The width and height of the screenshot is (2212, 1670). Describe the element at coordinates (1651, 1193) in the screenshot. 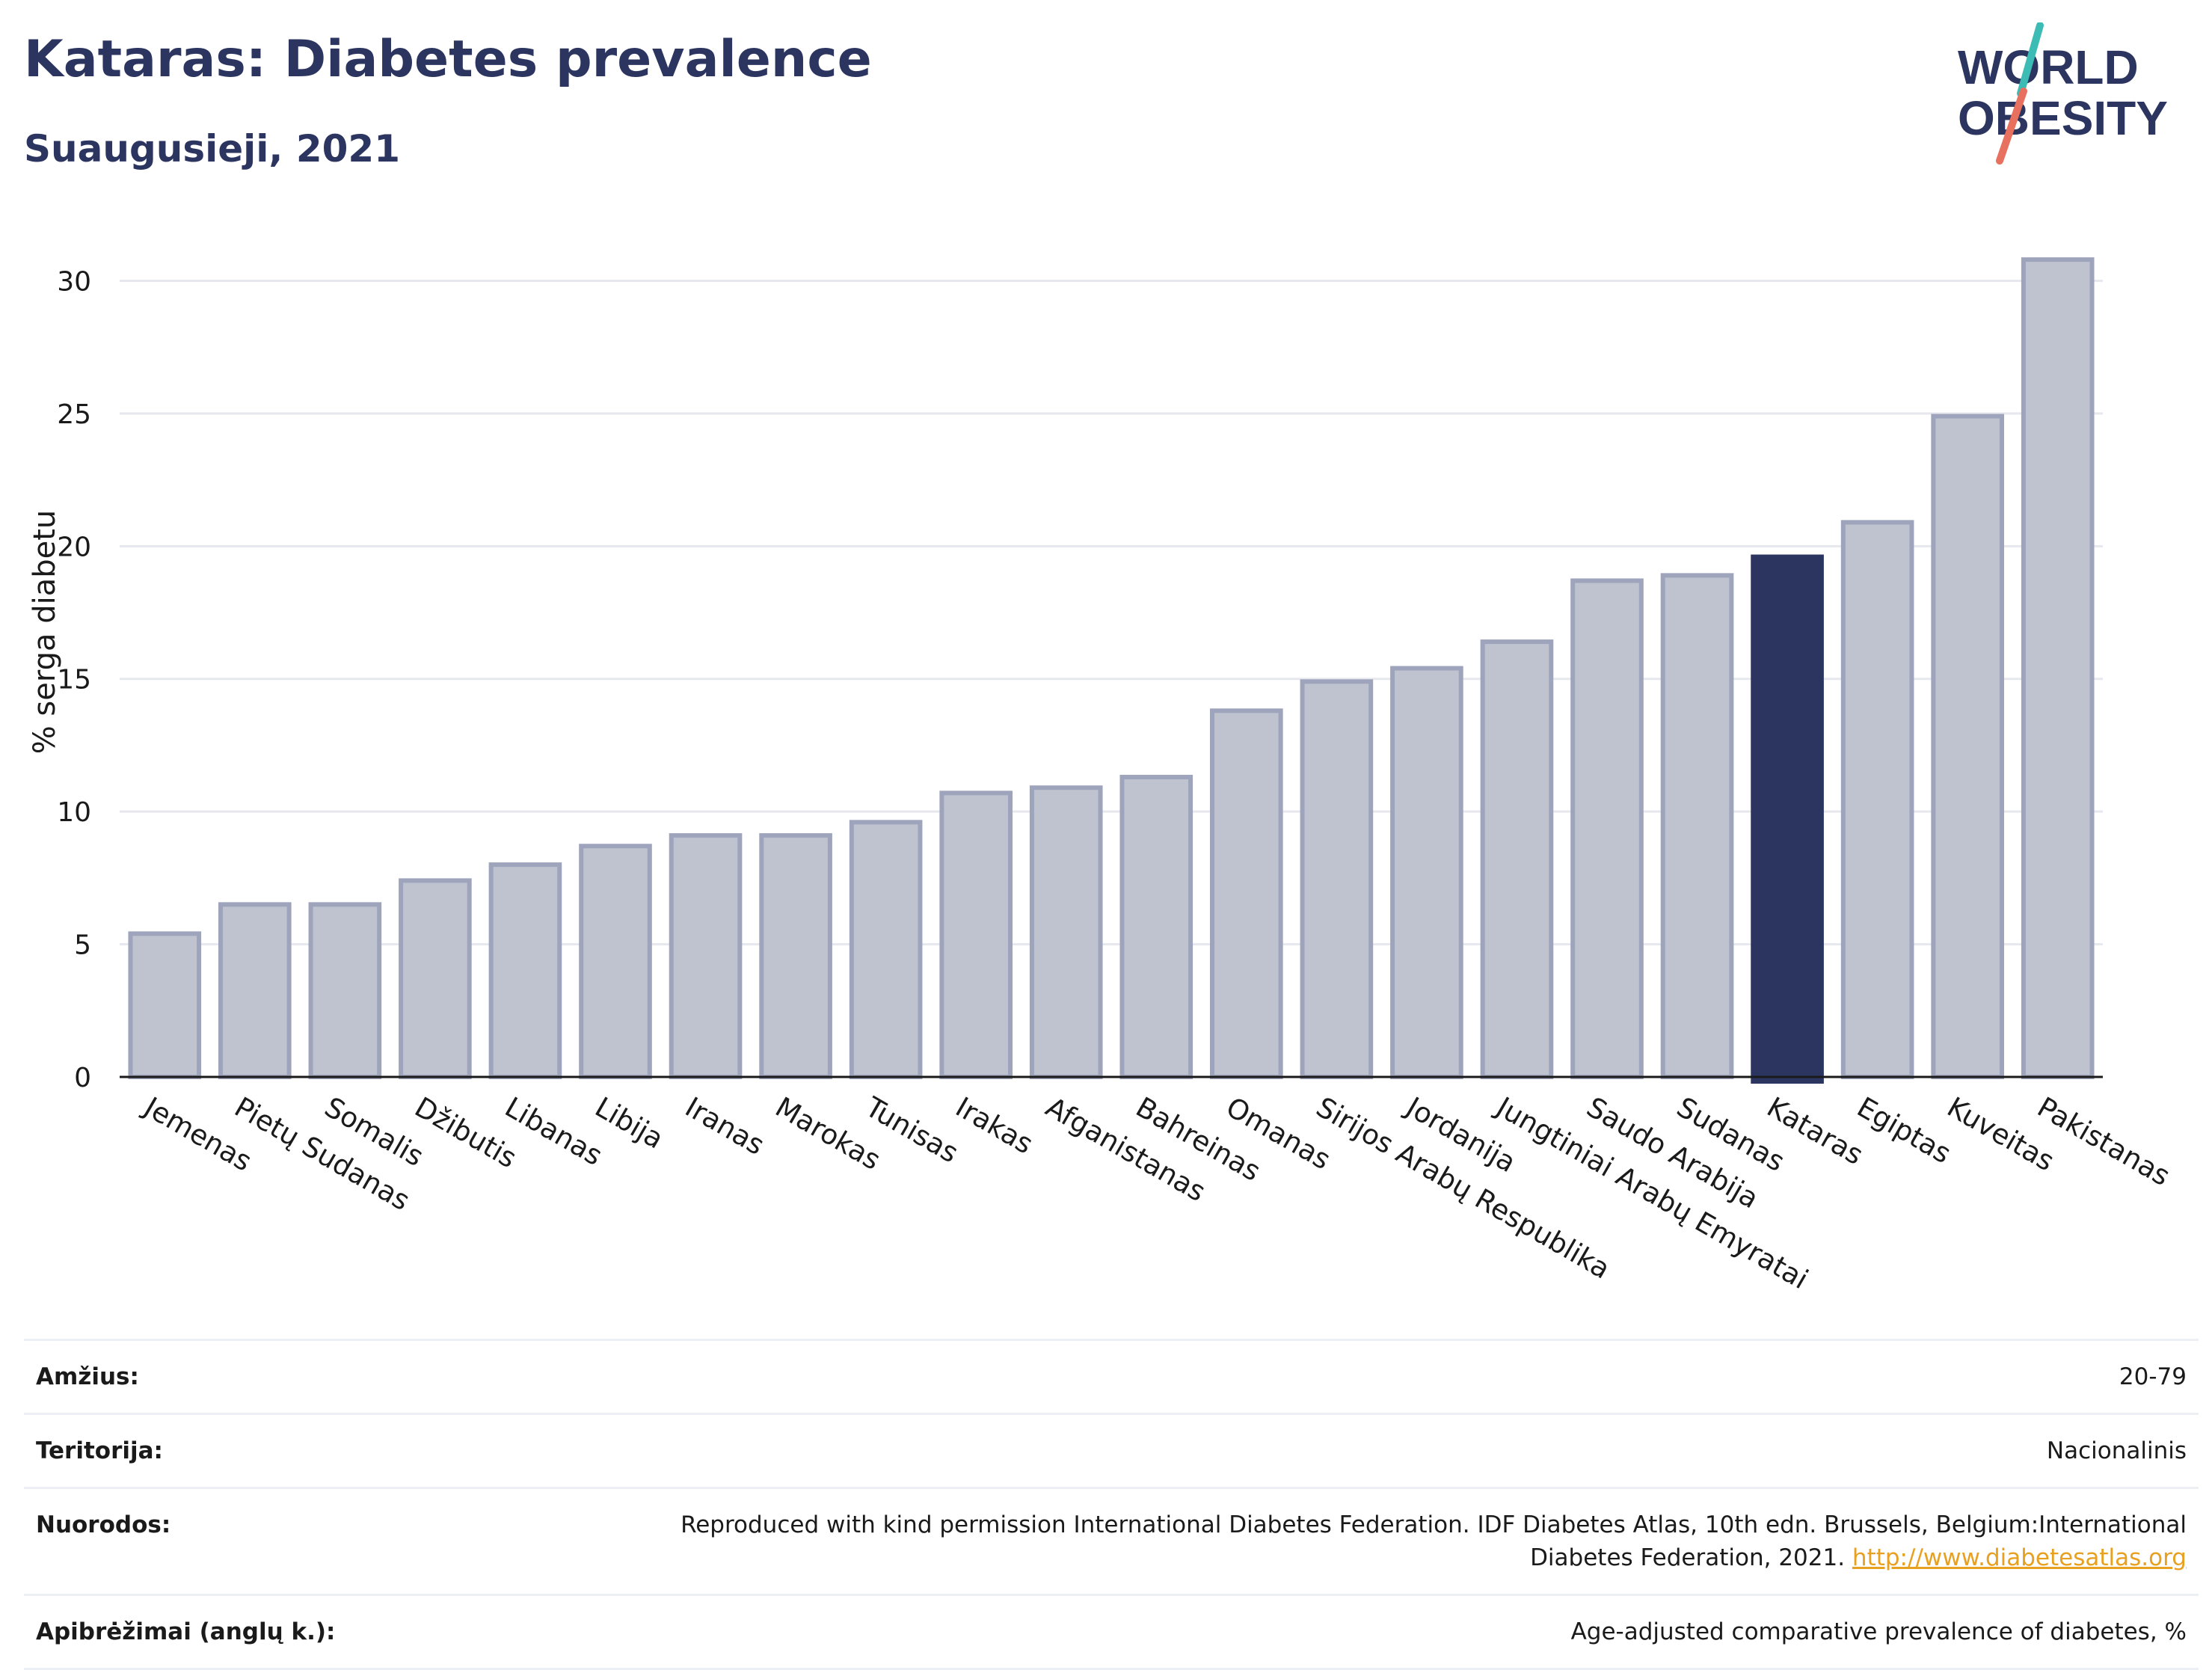

I see `x-tick-label: Jungtiniai Arabų Emyratai` at that location.